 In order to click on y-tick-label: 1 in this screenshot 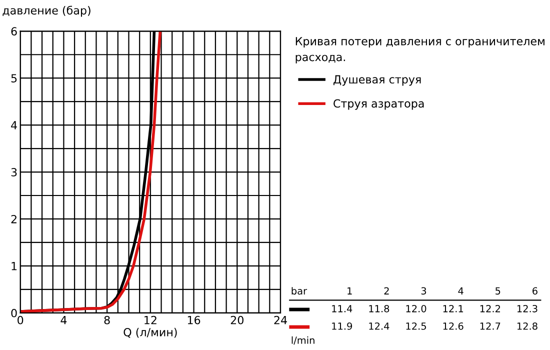, I will do `click(14, 266)`.